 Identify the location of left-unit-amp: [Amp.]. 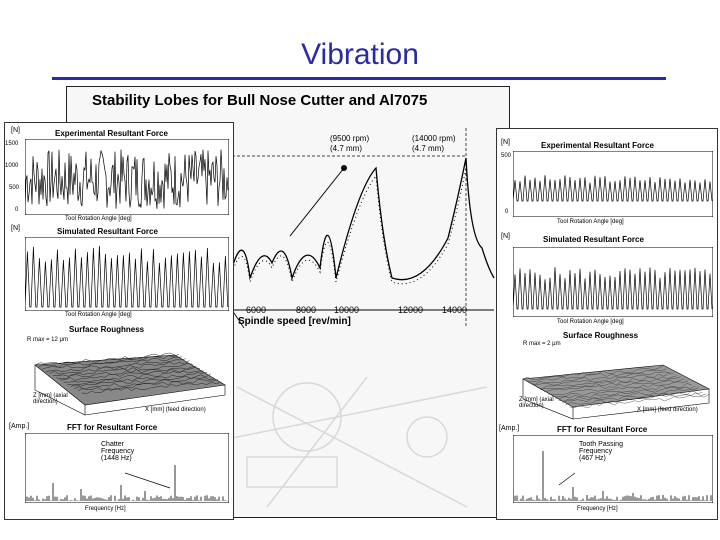
(19, 426).